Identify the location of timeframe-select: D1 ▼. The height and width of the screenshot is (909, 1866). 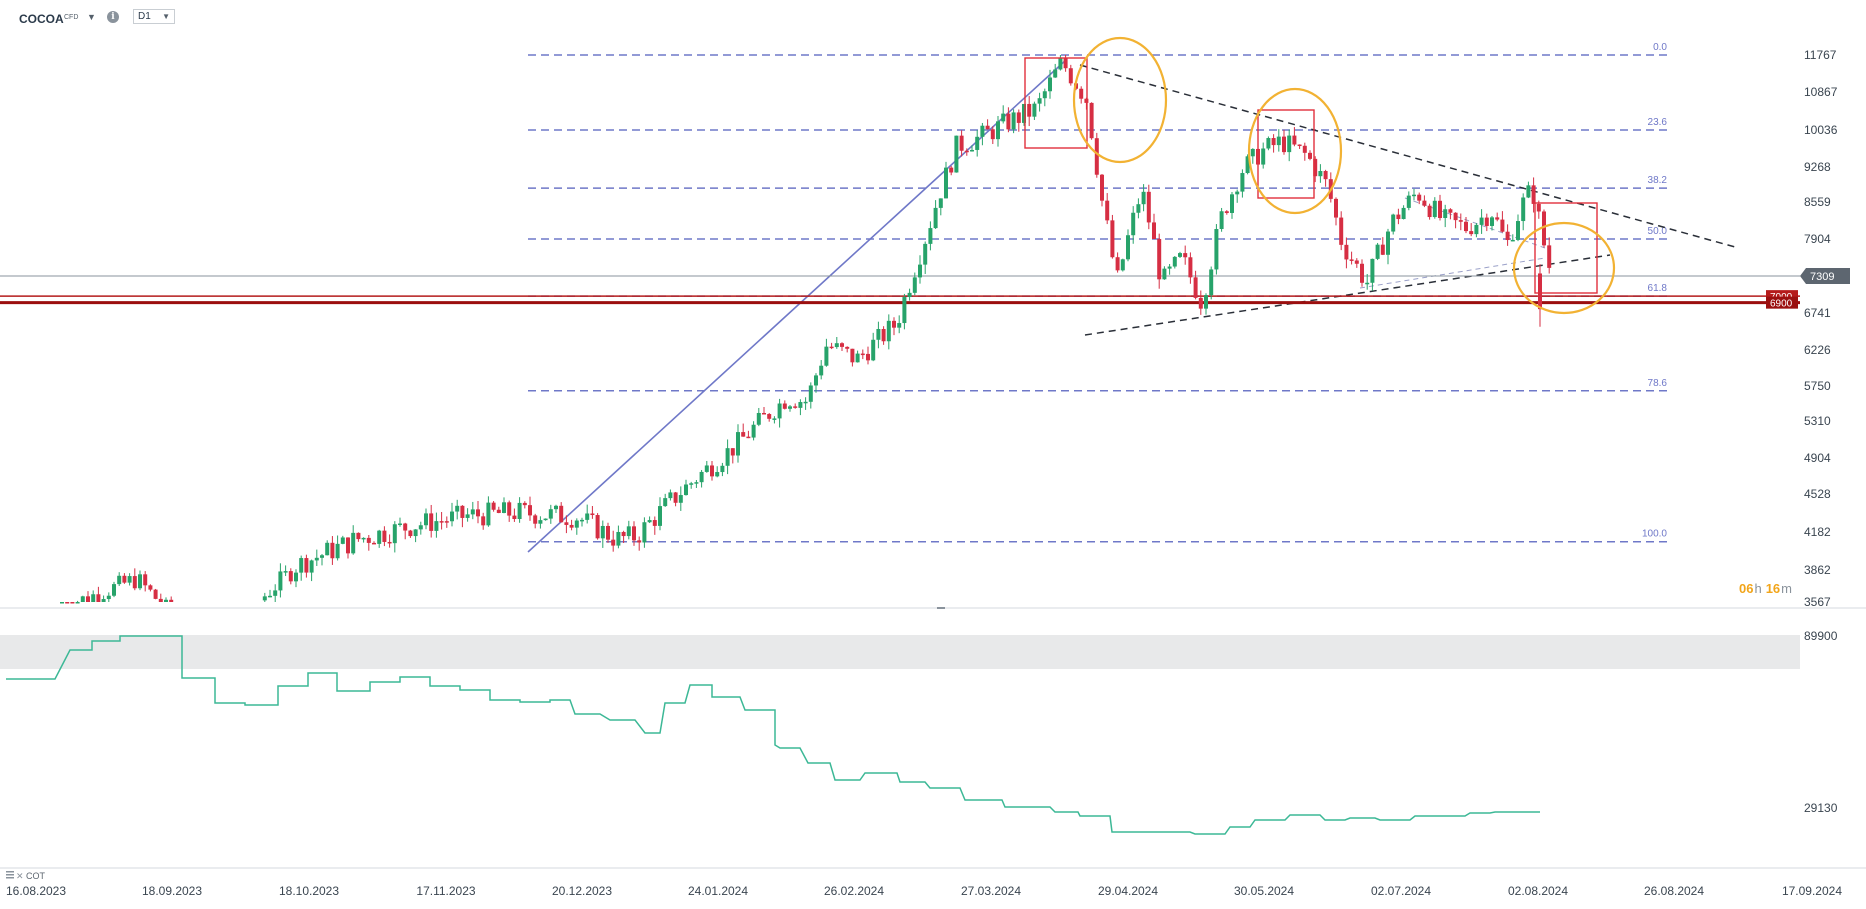
(154, 16).